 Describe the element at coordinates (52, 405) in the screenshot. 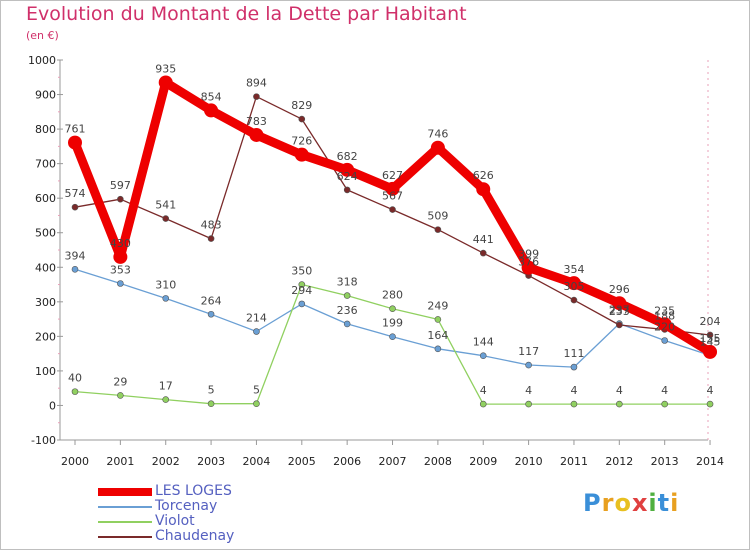

I see `y-tick-label: 0` at that location.